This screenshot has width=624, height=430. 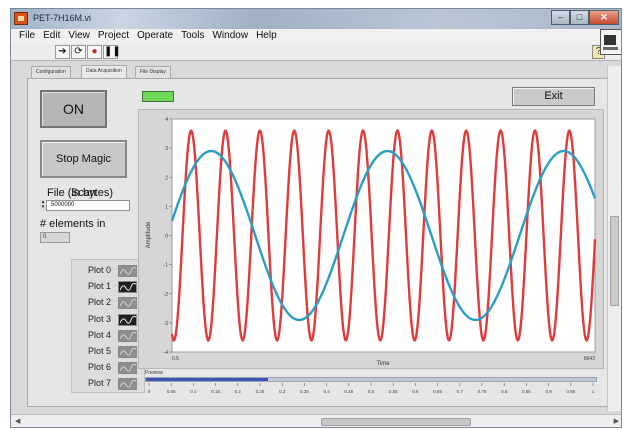 I want to click on file-size-stepper: ▴ ▾, so click(x=43, y=205).